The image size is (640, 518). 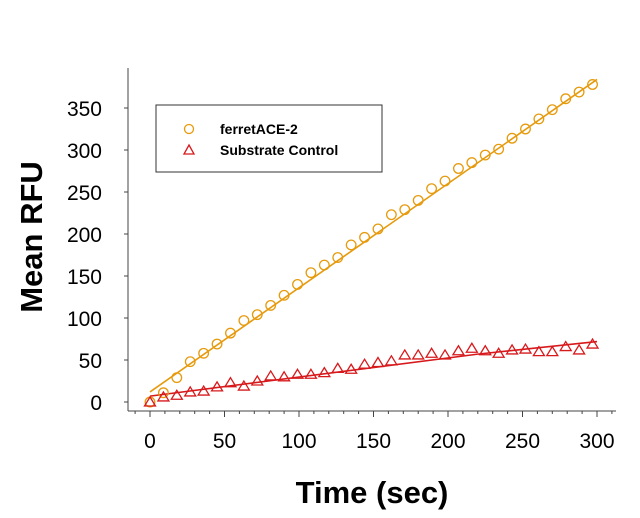 What do you see at coordinates (189, 149) in the screenshot?
I see `legend-marker-substrate-control` at bounding box center [189, 149].